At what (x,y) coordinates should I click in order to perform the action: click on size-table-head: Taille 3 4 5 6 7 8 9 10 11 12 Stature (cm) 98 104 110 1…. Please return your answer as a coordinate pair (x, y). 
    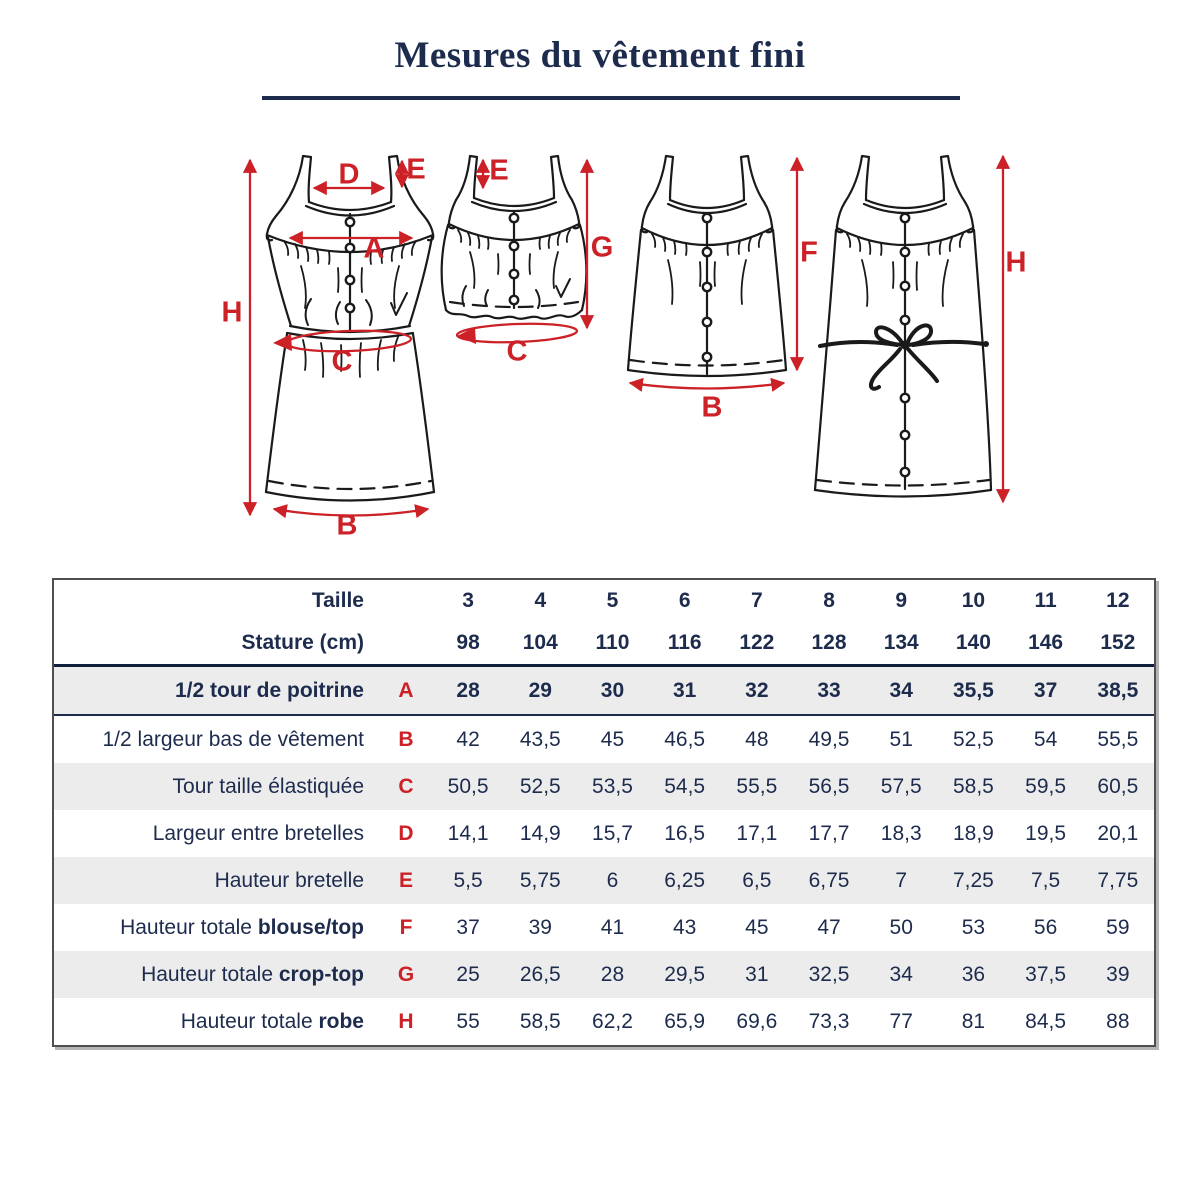
    Looking at the image, I should click on (604, 623).